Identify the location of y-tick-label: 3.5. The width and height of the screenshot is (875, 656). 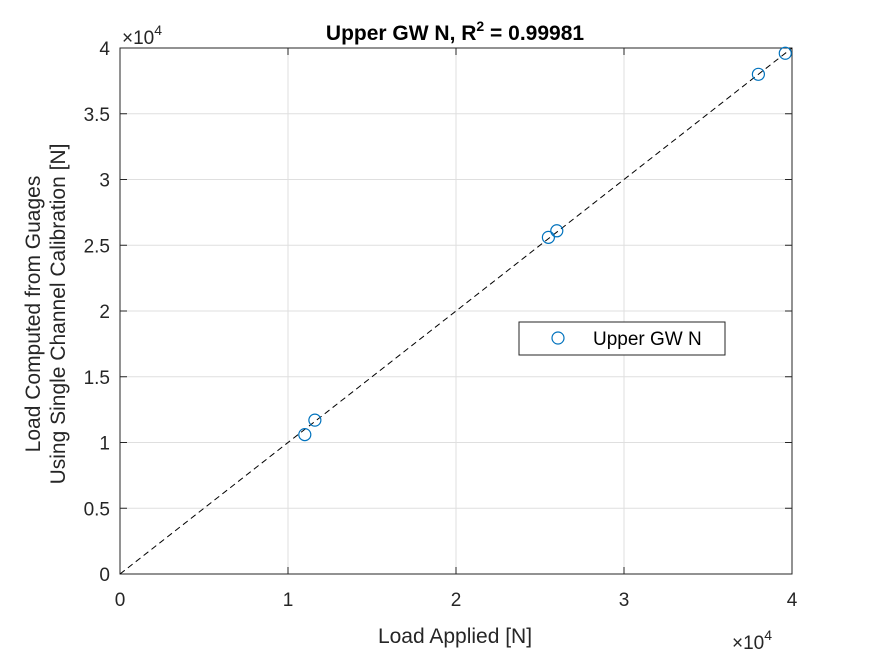
(97, 115).